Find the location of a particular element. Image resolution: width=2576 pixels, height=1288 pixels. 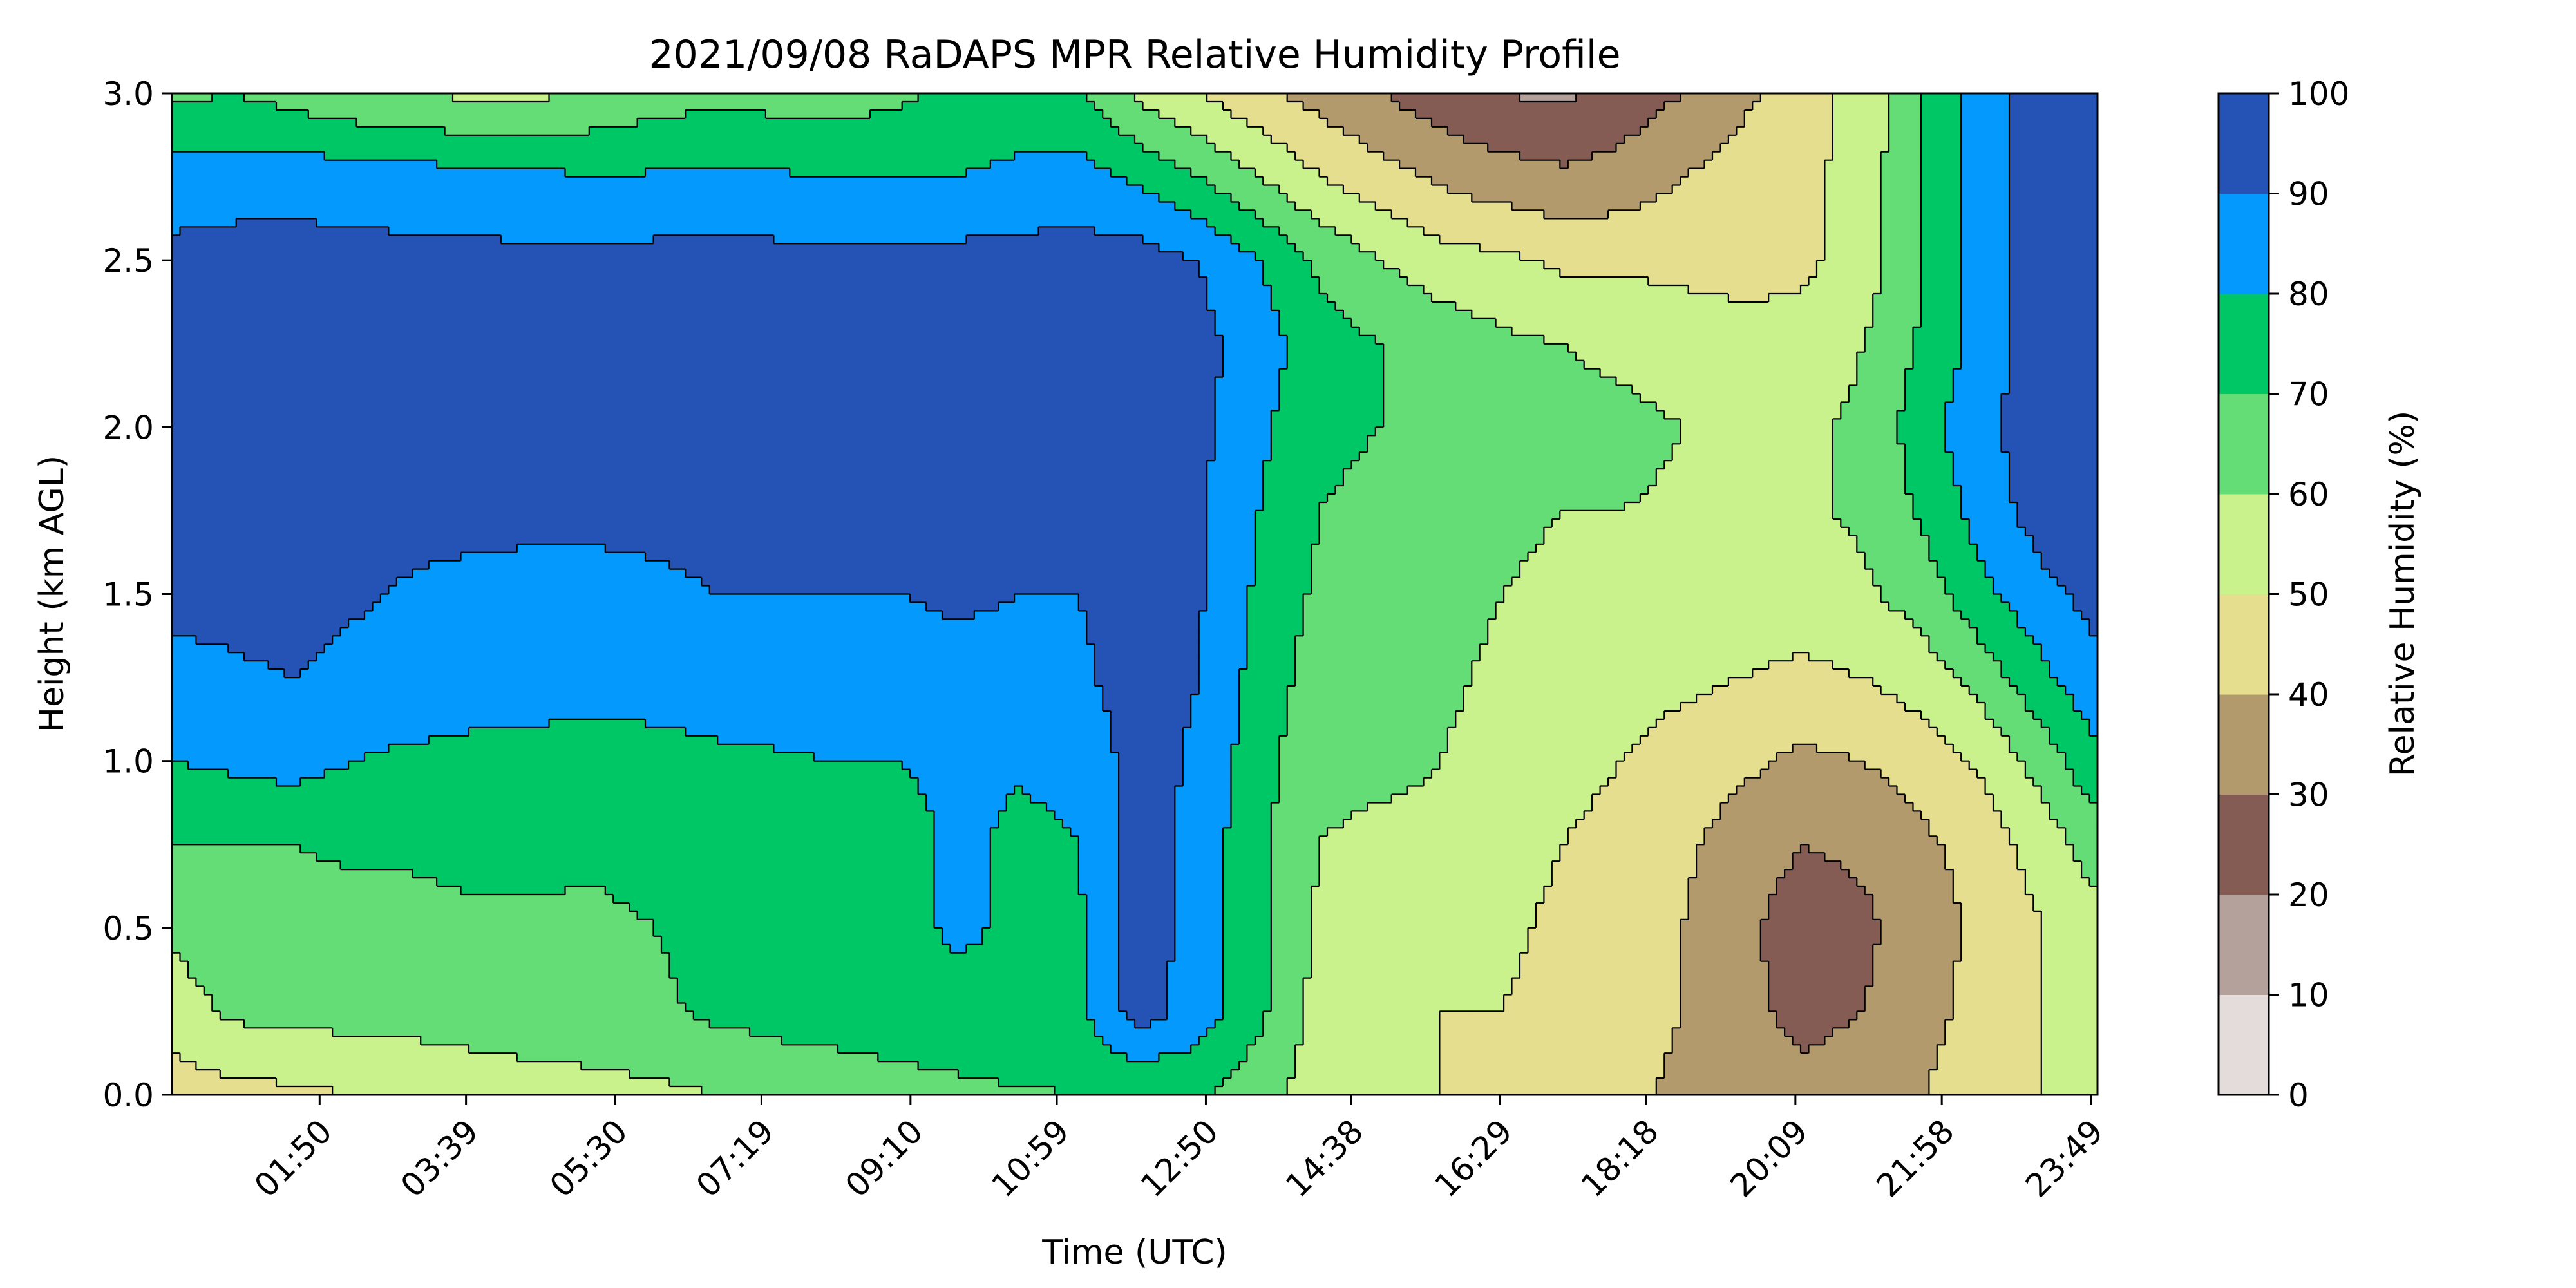

colorbar-band is located at coordinates (2244, 745).